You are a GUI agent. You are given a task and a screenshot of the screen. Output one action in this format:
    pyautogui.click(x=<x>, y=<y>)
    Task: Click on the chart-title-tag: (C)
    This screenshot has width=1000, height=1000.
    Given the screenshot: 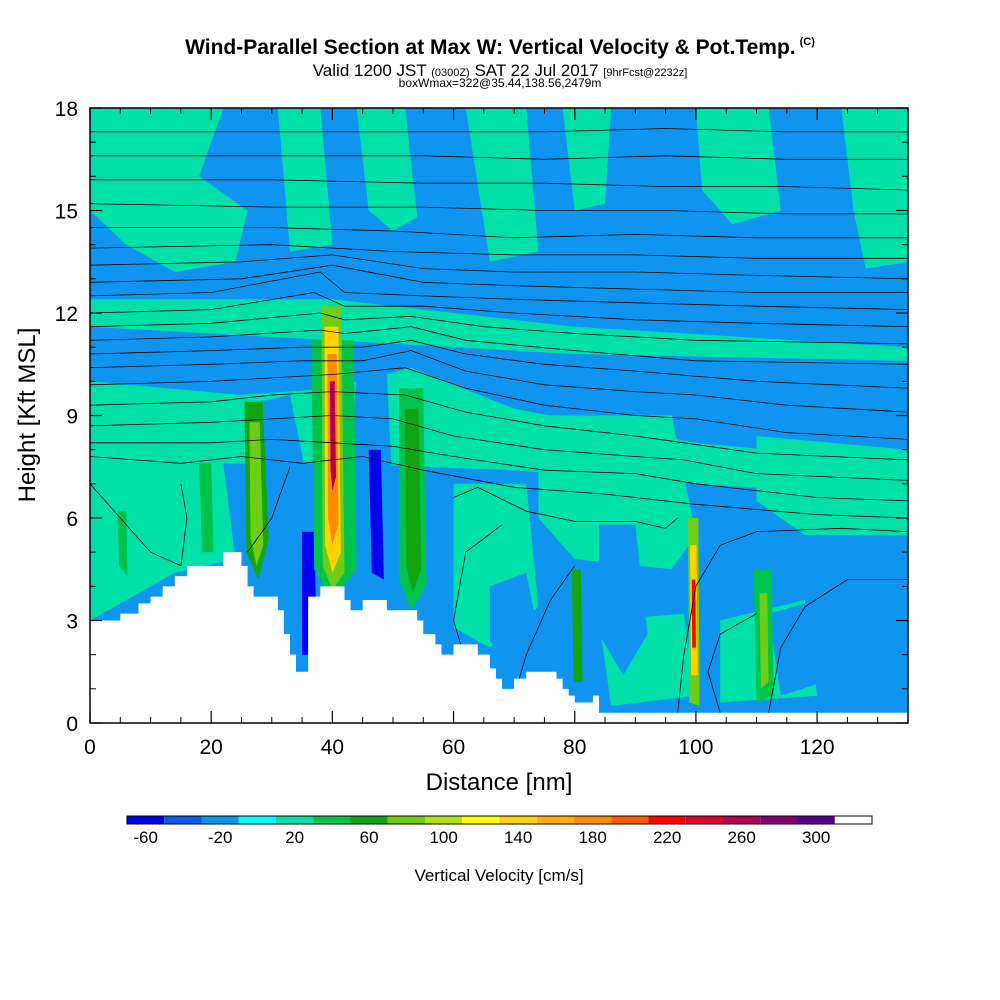 What is the action you would take?
    pyautogui.click(x=807, y=42)
    